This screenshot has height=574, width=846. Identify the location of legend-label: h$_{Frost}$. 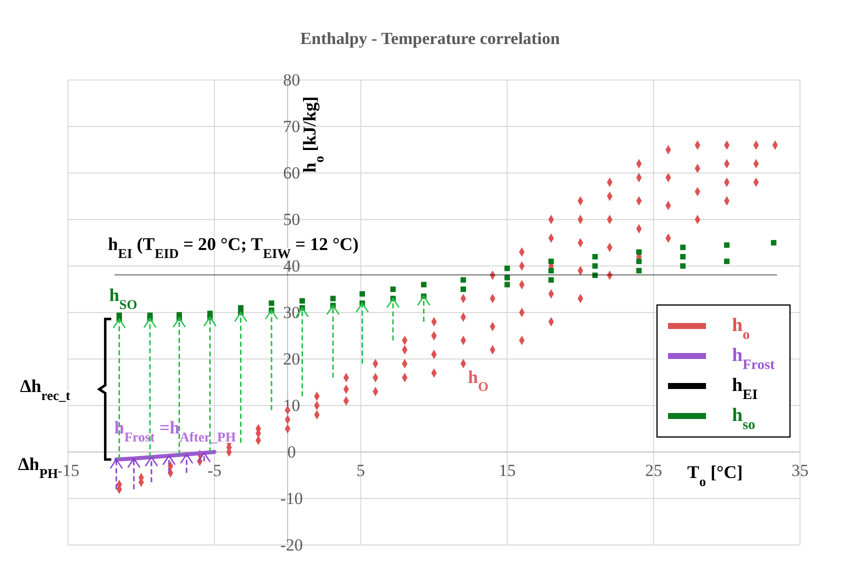
(754, 359).